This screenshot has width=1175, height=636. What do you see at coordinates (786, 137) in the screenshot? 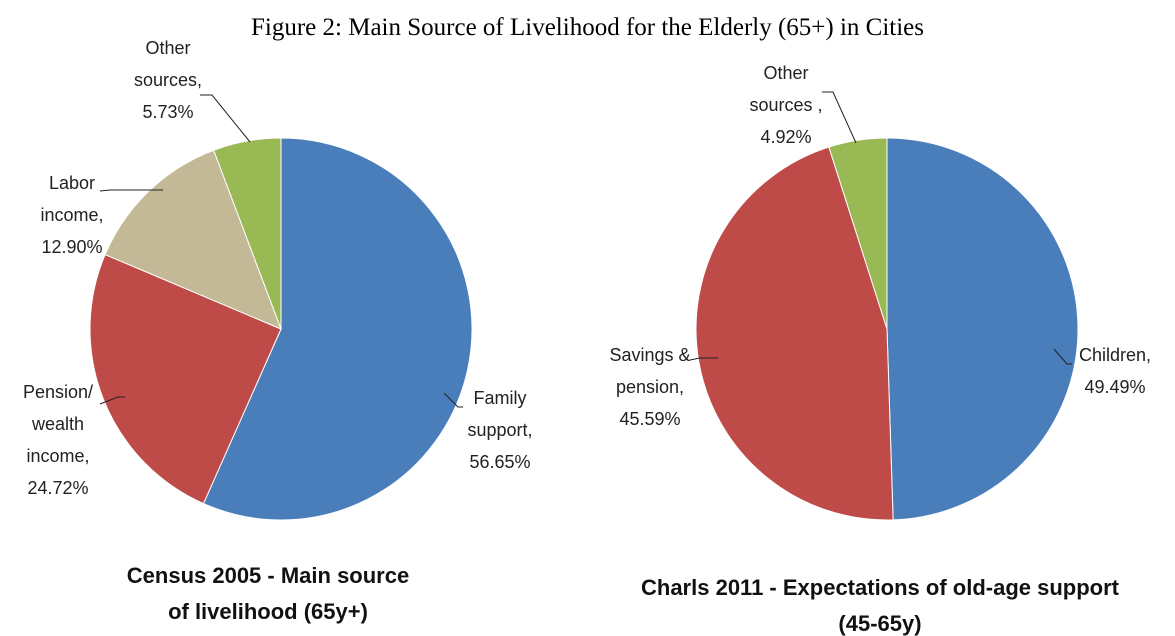
I see `value-label: 4.92%` at bounding box center [786, 137].